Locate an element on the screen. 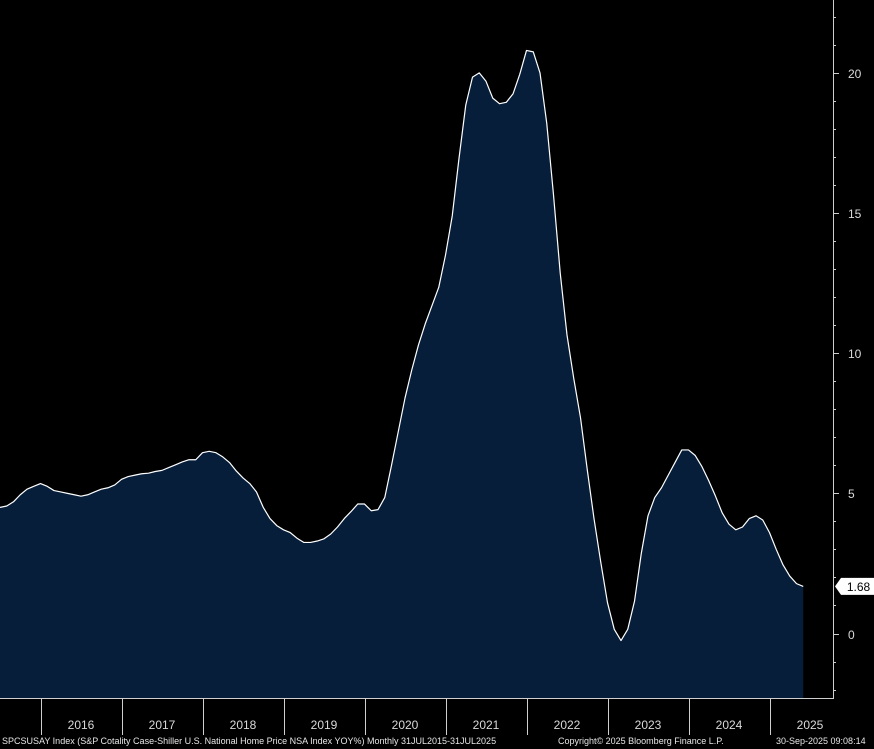 Image resolution: width=874 pixels, height=749 pixels. y-tick-label: 0 is located at coordinates (851, 635).